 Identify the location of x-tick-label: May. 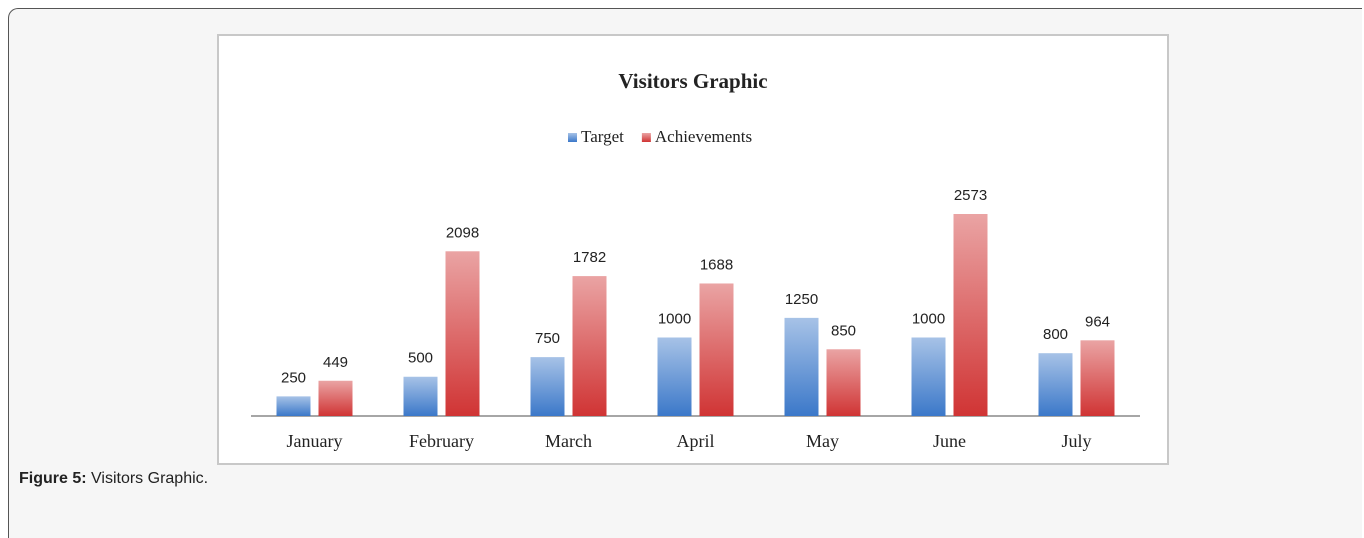
(822, 441).